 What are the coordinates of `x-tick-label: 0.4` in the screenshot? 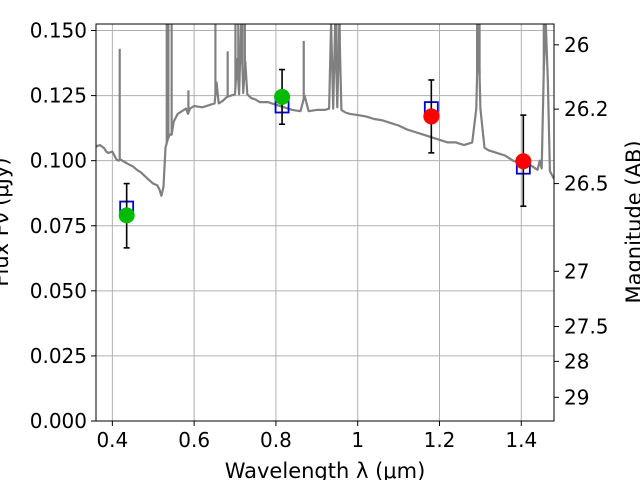 It's located at (112, 440).